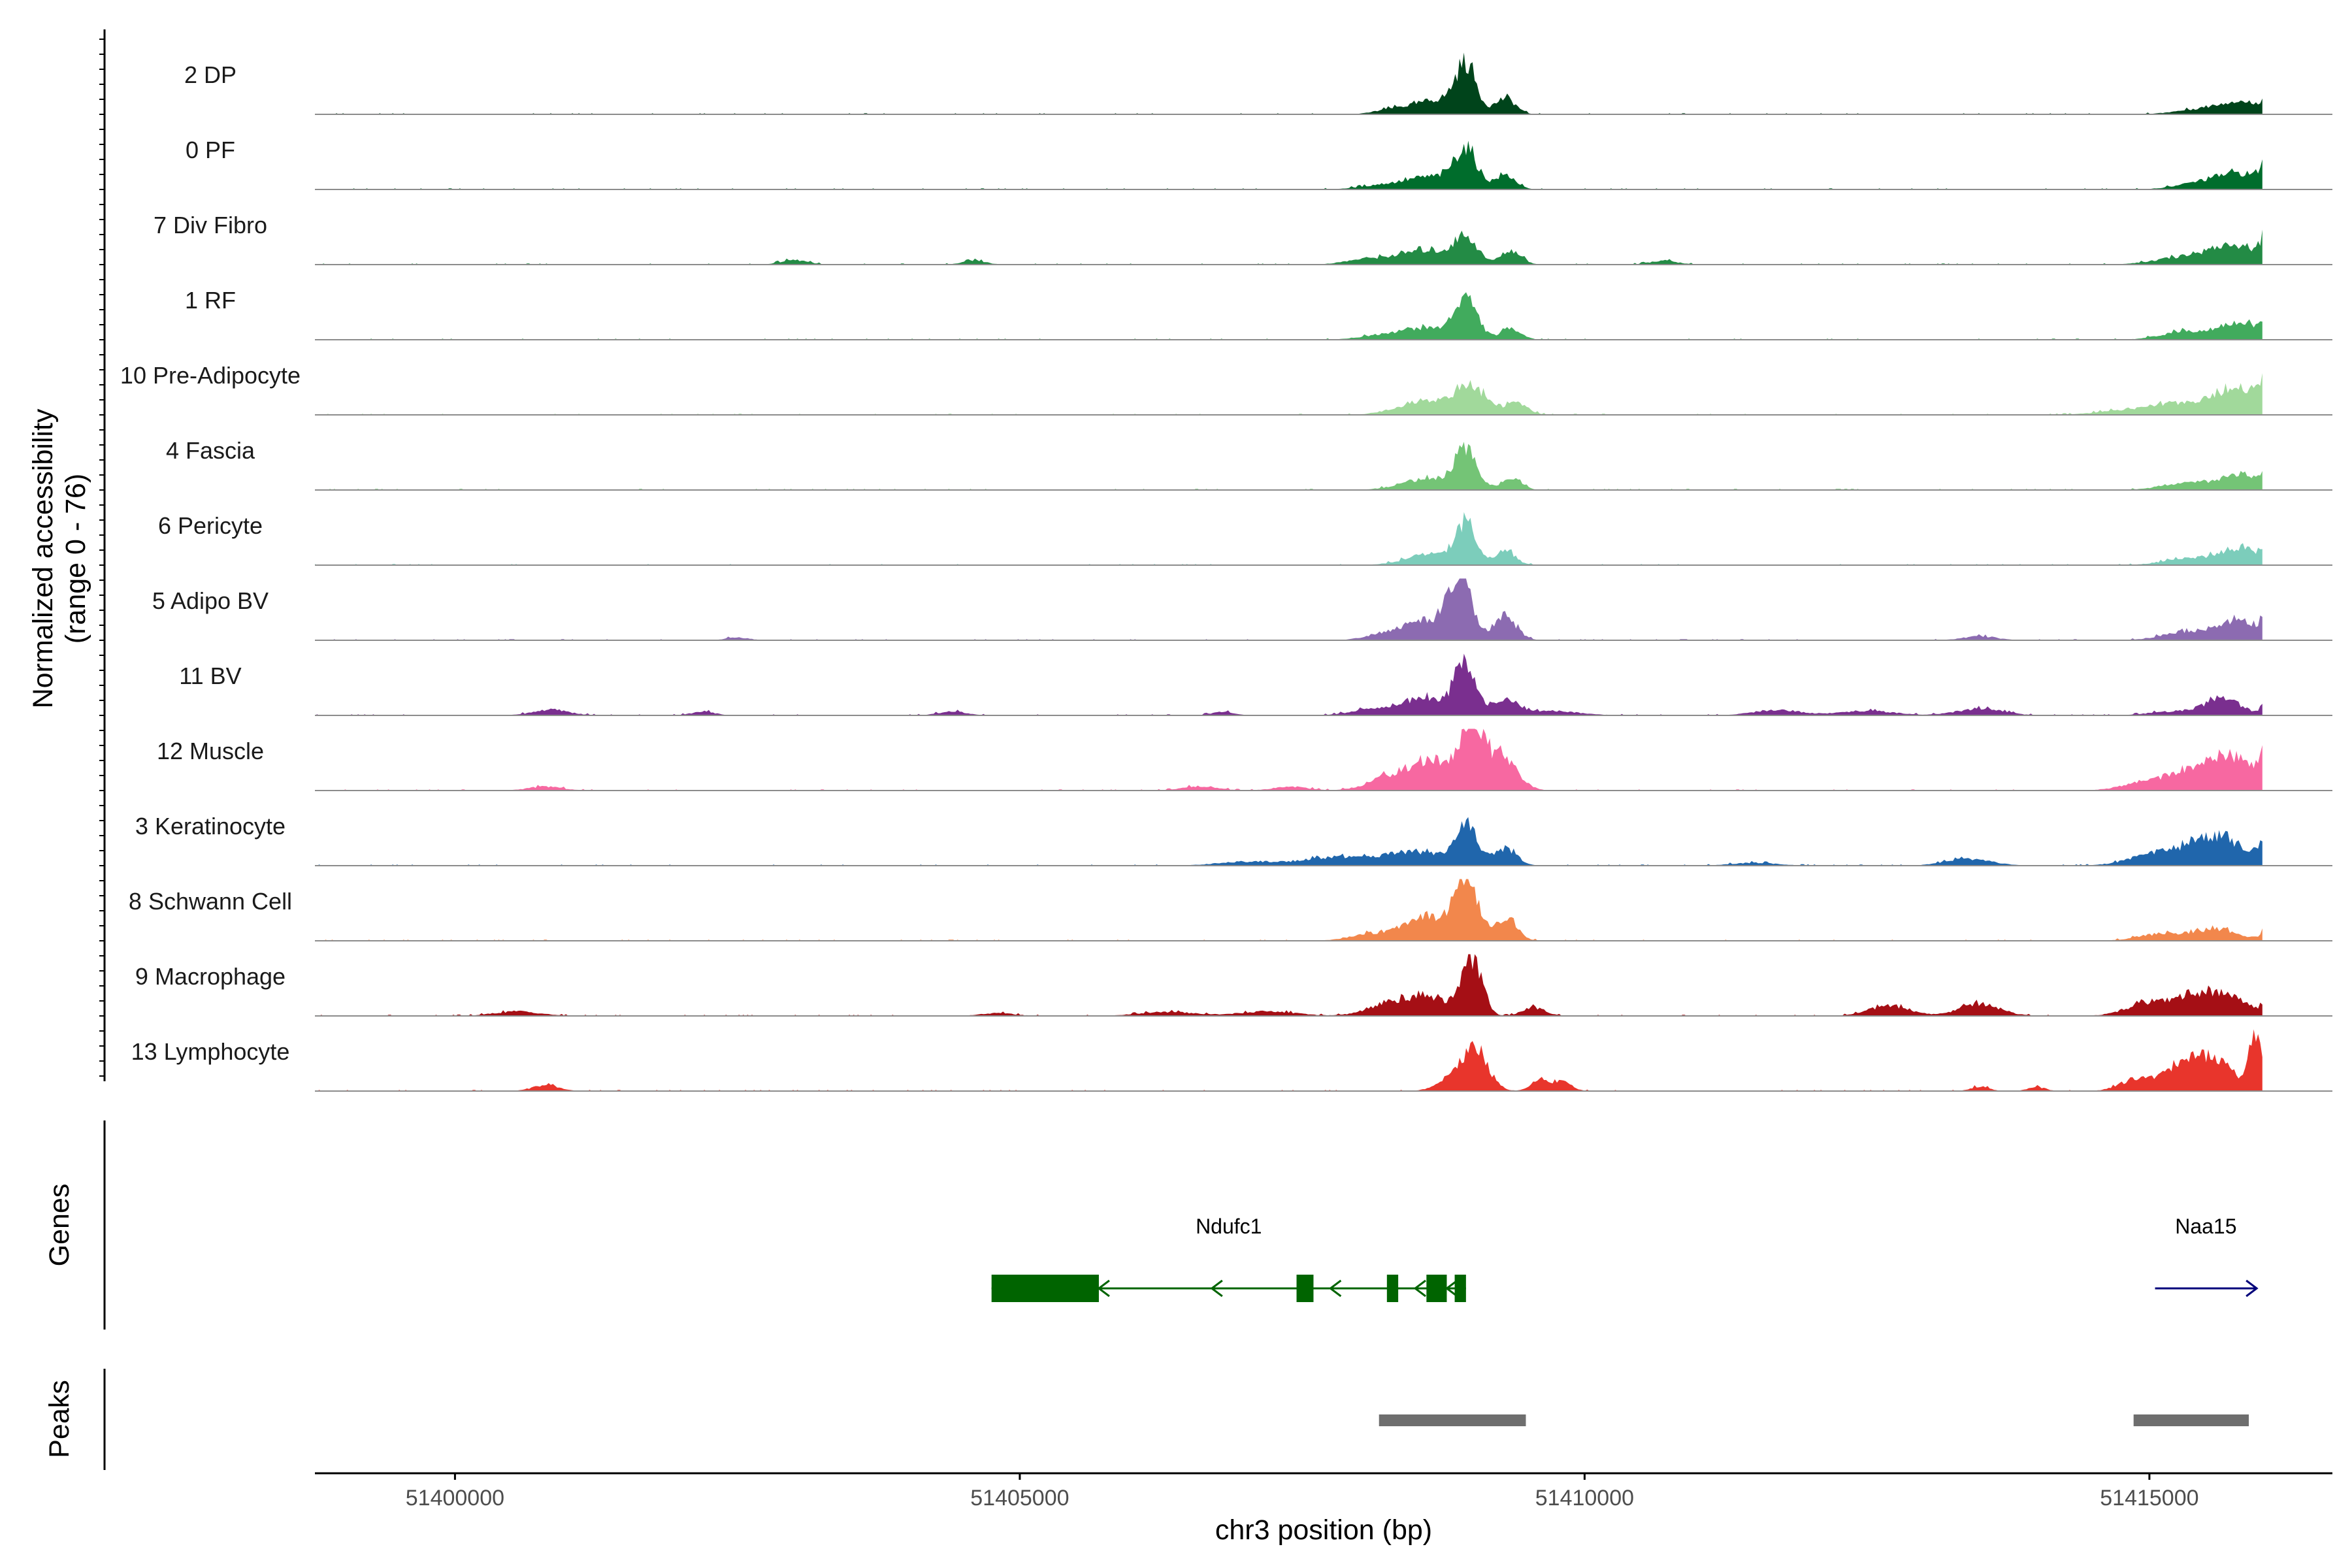 This screenshot has height=1568, width=2352. I want to click on x-tick-label: 51410000, so click(1584, 1498).